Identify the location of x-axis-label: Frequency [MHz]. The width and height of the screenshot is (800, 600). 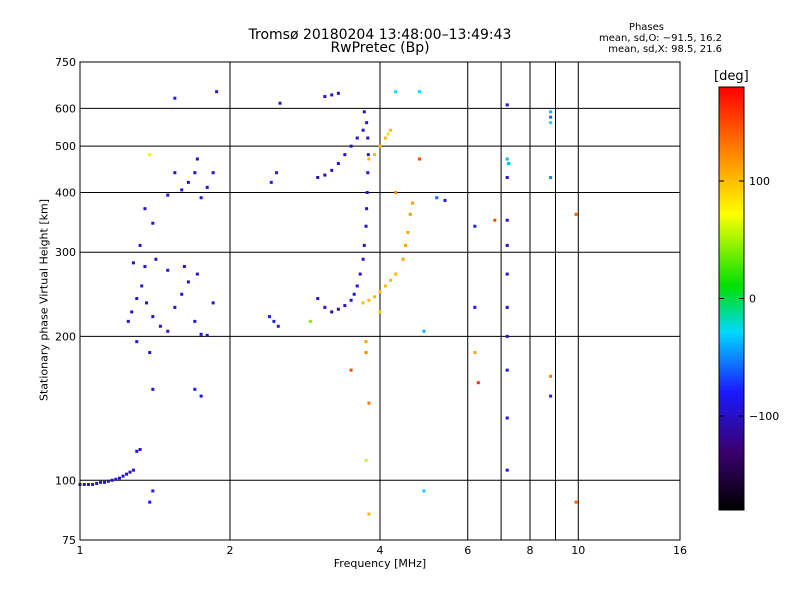
(380, 563).